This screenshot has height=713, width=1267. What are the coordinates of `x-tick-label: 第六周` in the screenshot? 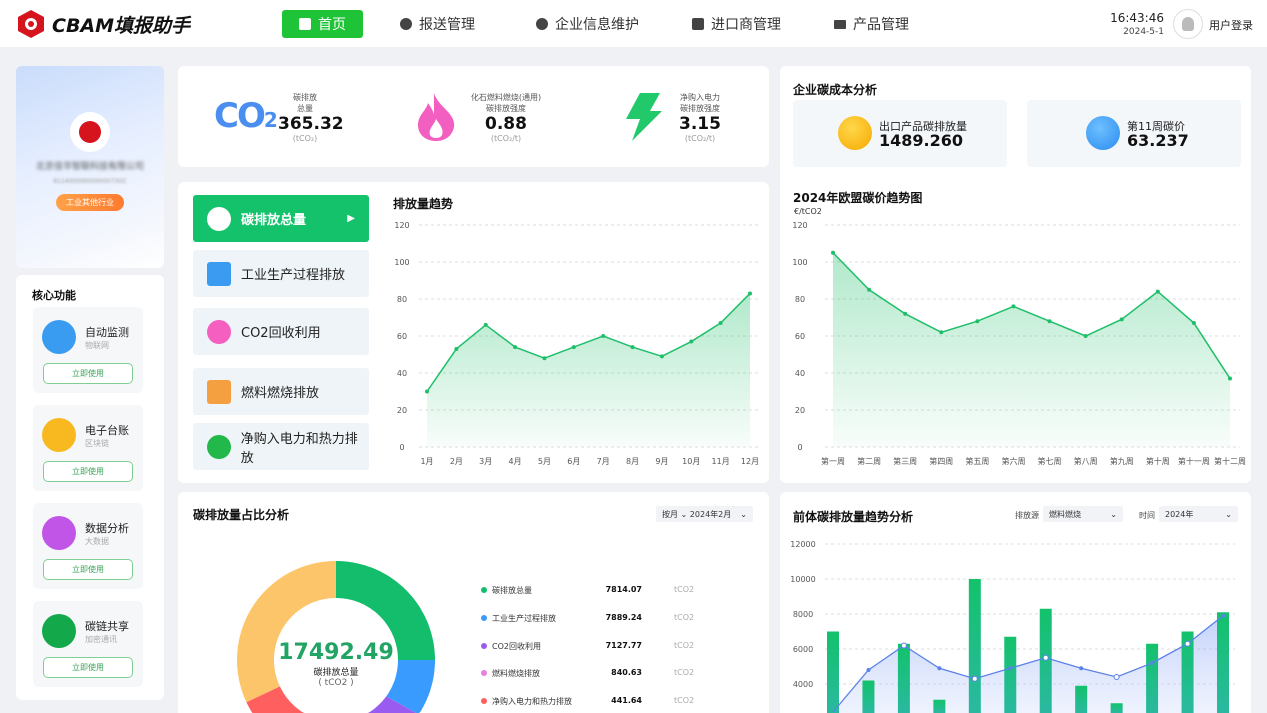 It's located at (1013, 461).